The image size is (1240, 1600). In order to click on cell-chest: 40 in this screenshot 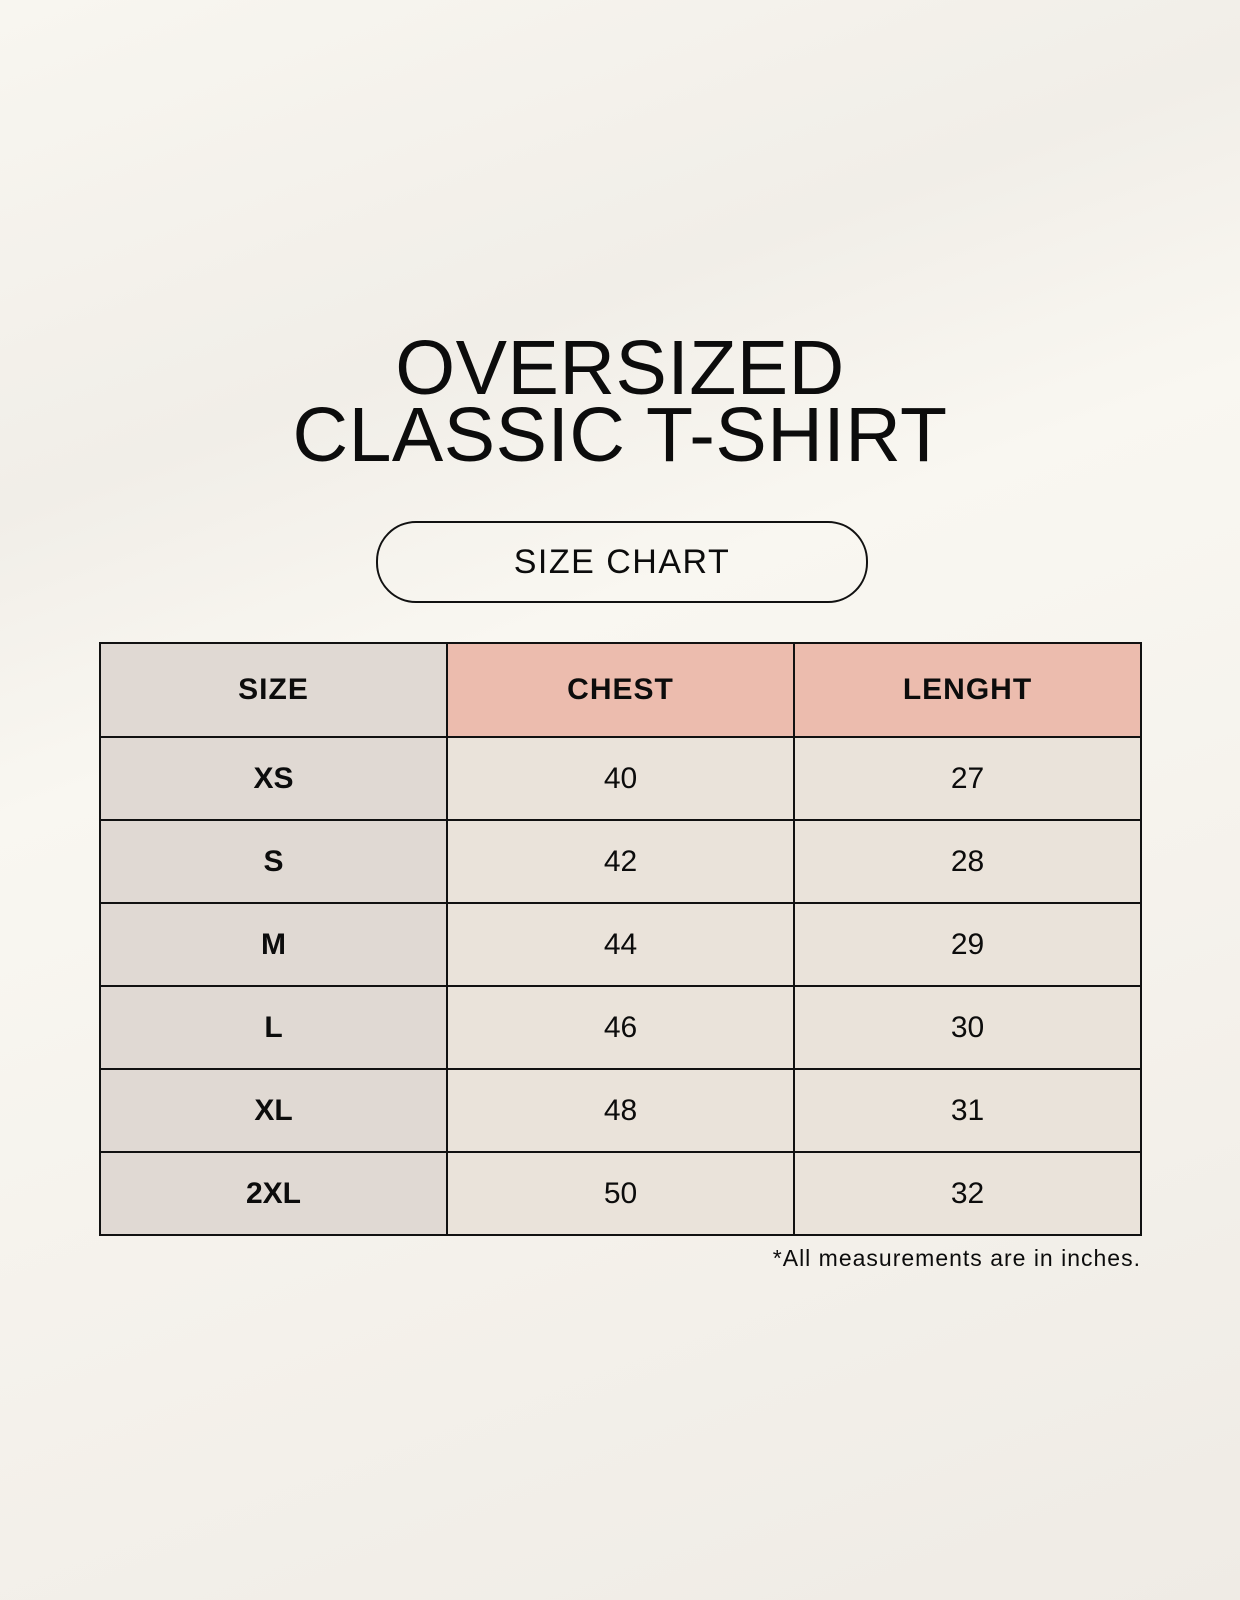, I will do `click(620, 778)`.